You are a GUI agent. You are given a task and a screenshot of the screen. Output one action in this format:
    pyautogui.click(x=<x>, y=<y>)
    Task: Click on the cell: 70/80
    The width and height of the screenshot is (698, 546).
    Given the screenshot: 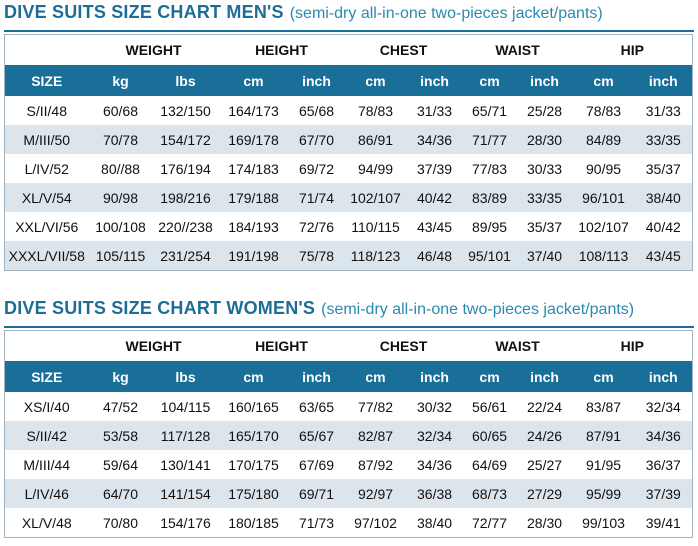 What is the action you would take?
    pyautogui.click(x=120, y=522)
    